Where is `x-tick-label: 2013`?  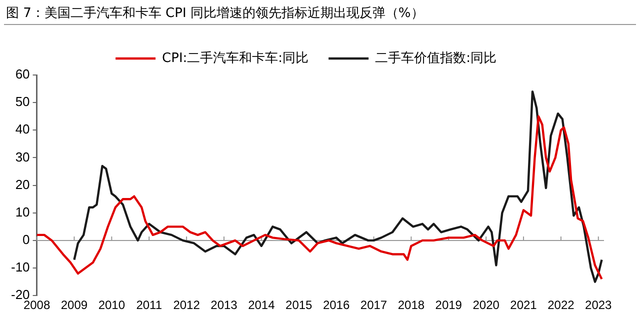 x-tick-label: 2013 is located at coordinates (224, 305).